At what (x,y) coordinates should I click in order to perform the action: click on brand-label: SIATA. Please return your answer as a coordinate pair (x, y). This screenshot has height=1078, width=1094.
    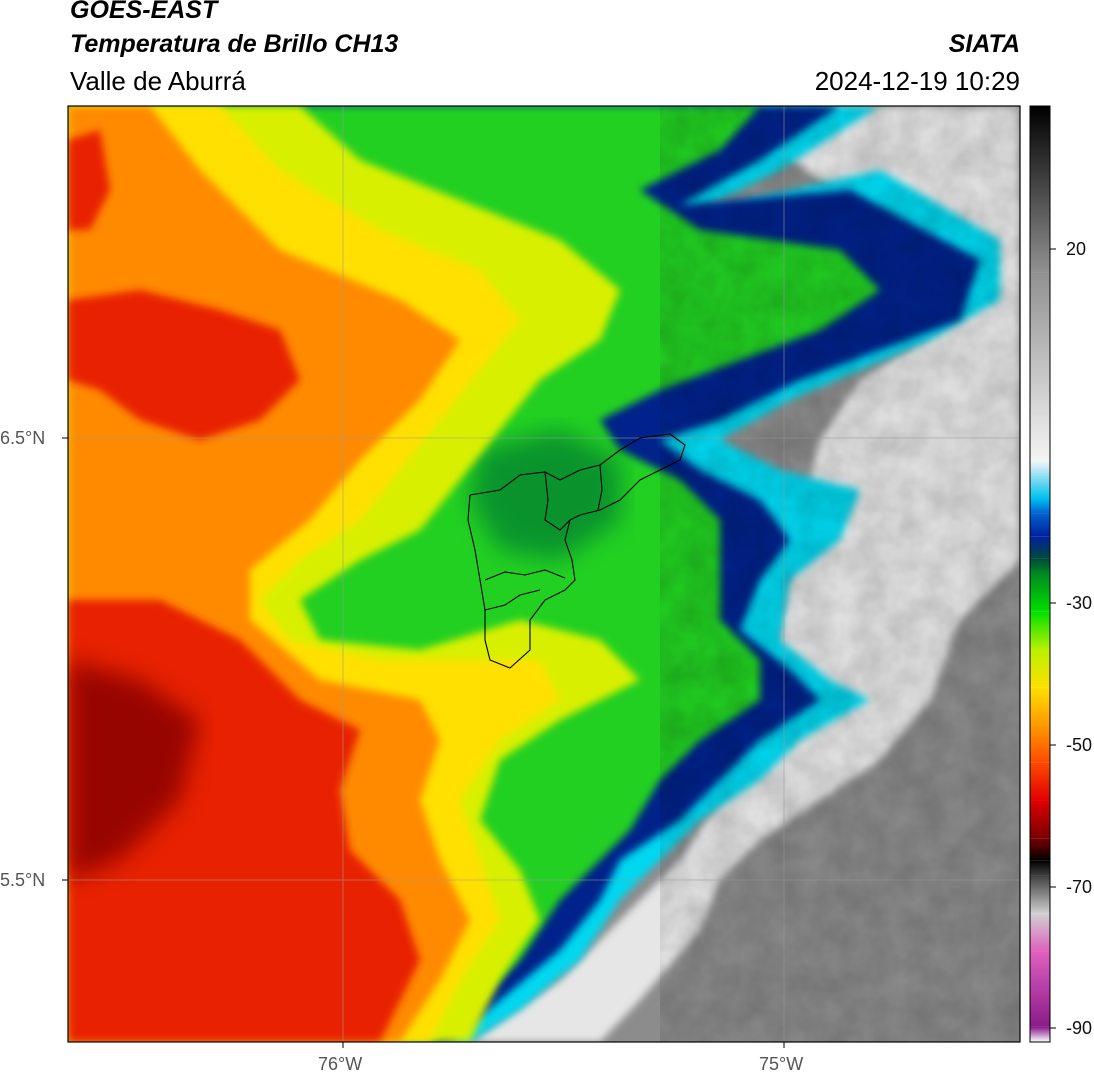
    Looking at the image, I should click on (984, 44).